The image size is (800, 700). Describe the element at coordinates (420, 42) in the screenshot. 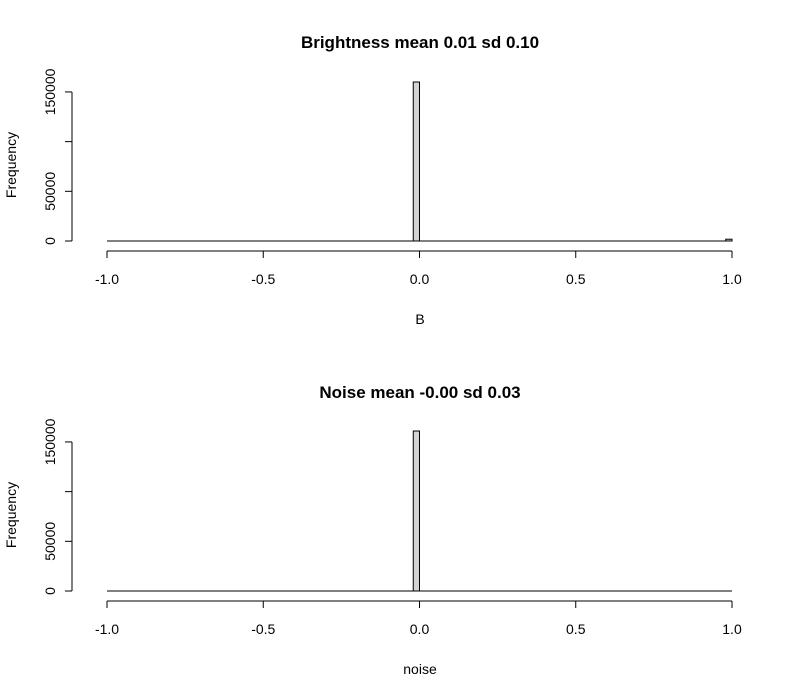

I see `chart-title: Brightness mean 0.01 sd 0.10` at that location.